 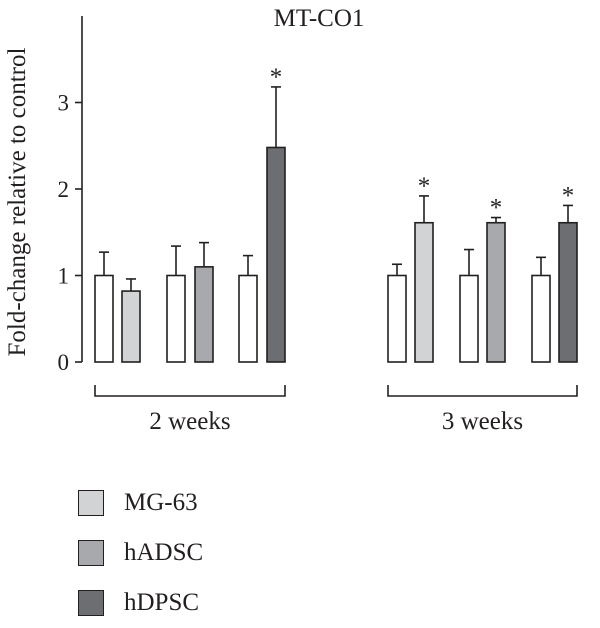 I want to click on significance-marker-3weeks-hadsc: *, so click(x=496, y=208).